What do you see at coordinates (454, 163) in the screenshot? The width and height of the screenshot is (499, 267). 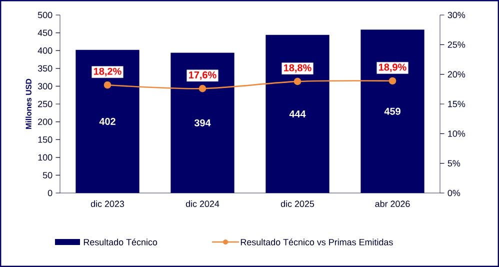 I see `y2-tick-label: 5%` at bounding box center [454, 163].